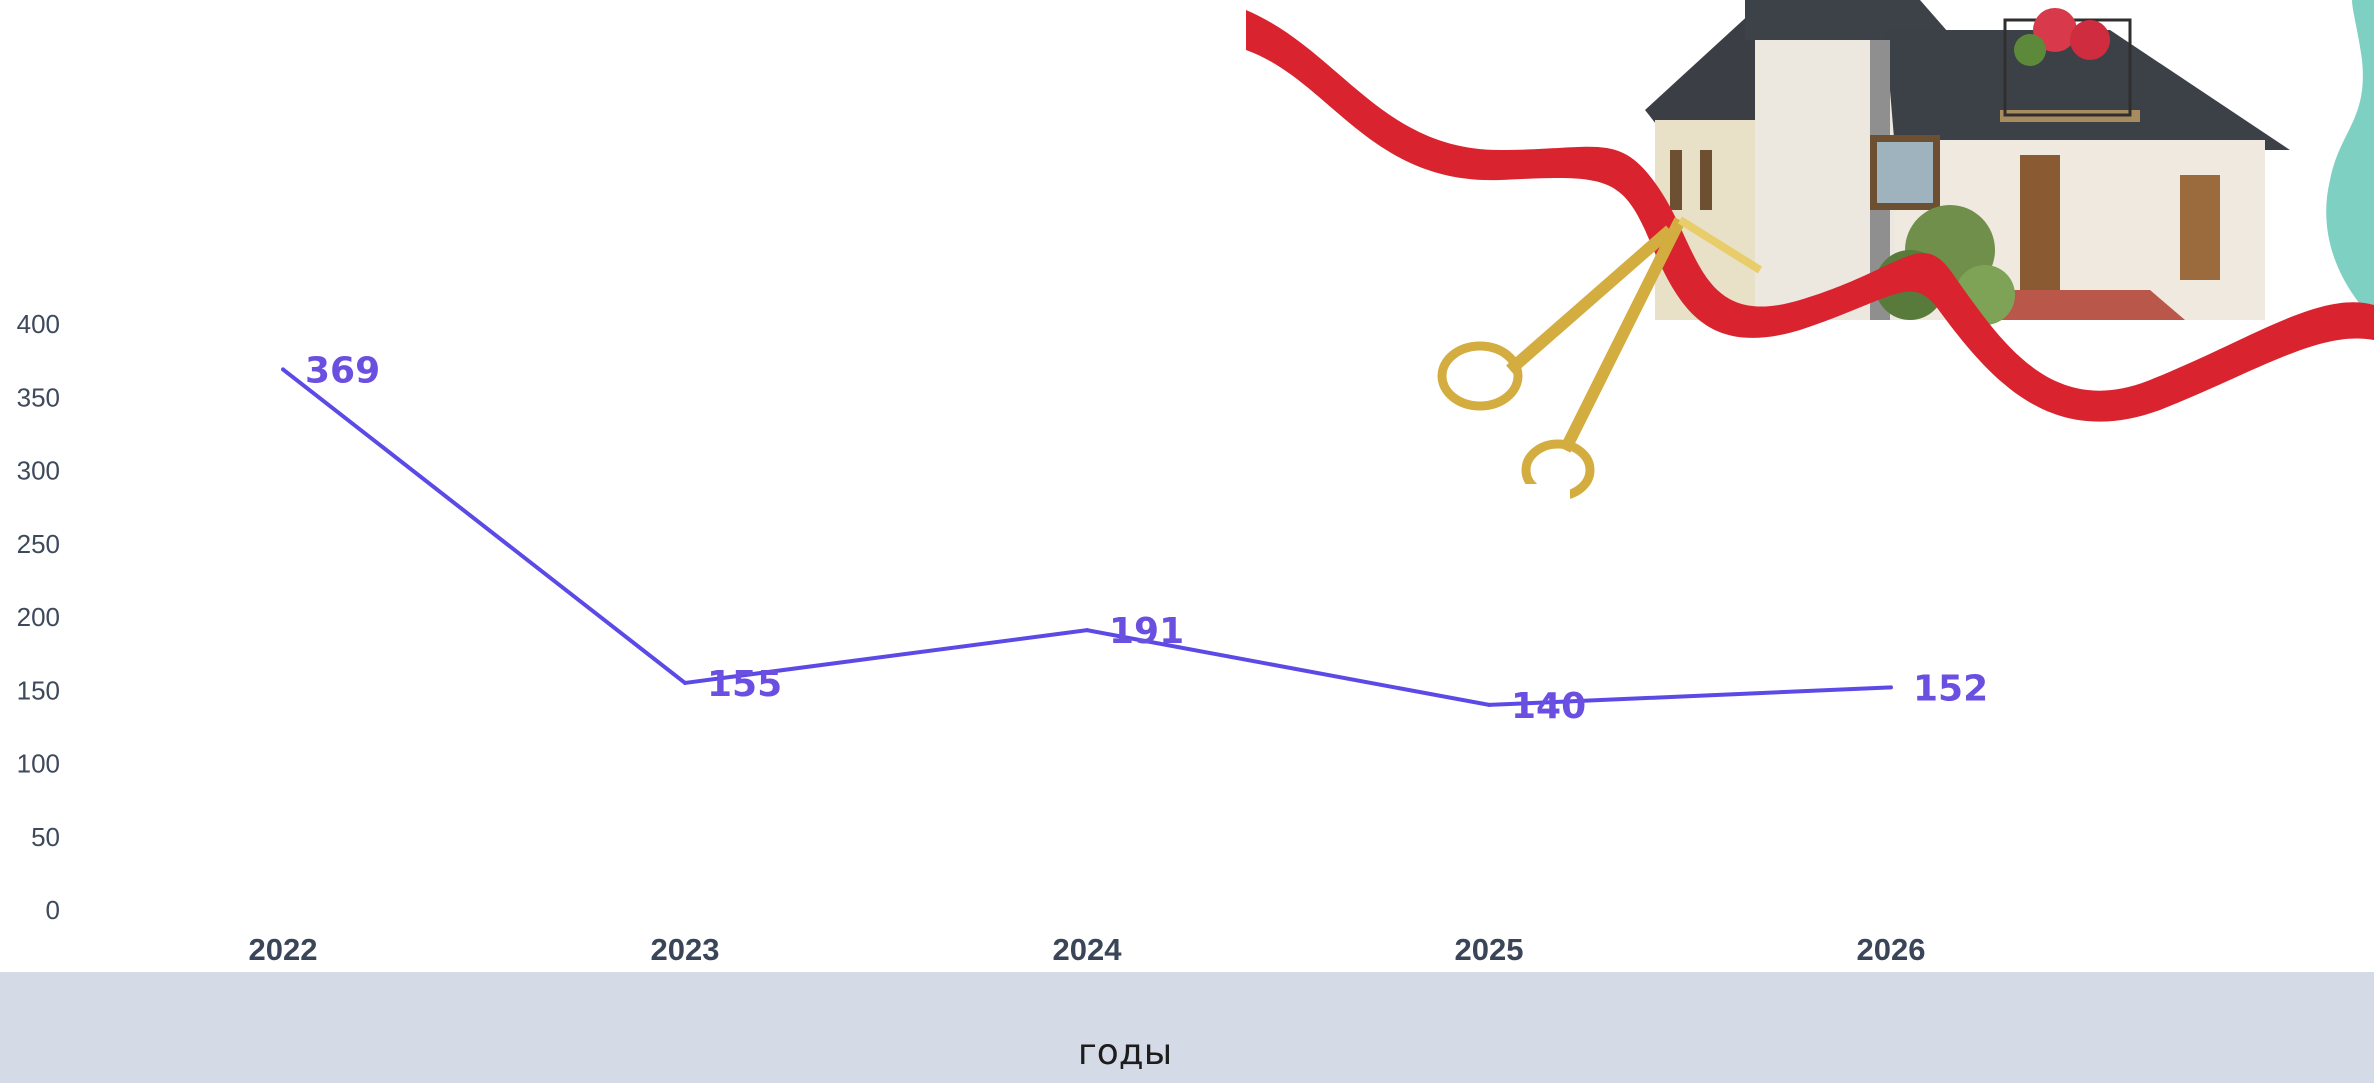  I want to click on y-tick-label: 400, so click(38, 324).